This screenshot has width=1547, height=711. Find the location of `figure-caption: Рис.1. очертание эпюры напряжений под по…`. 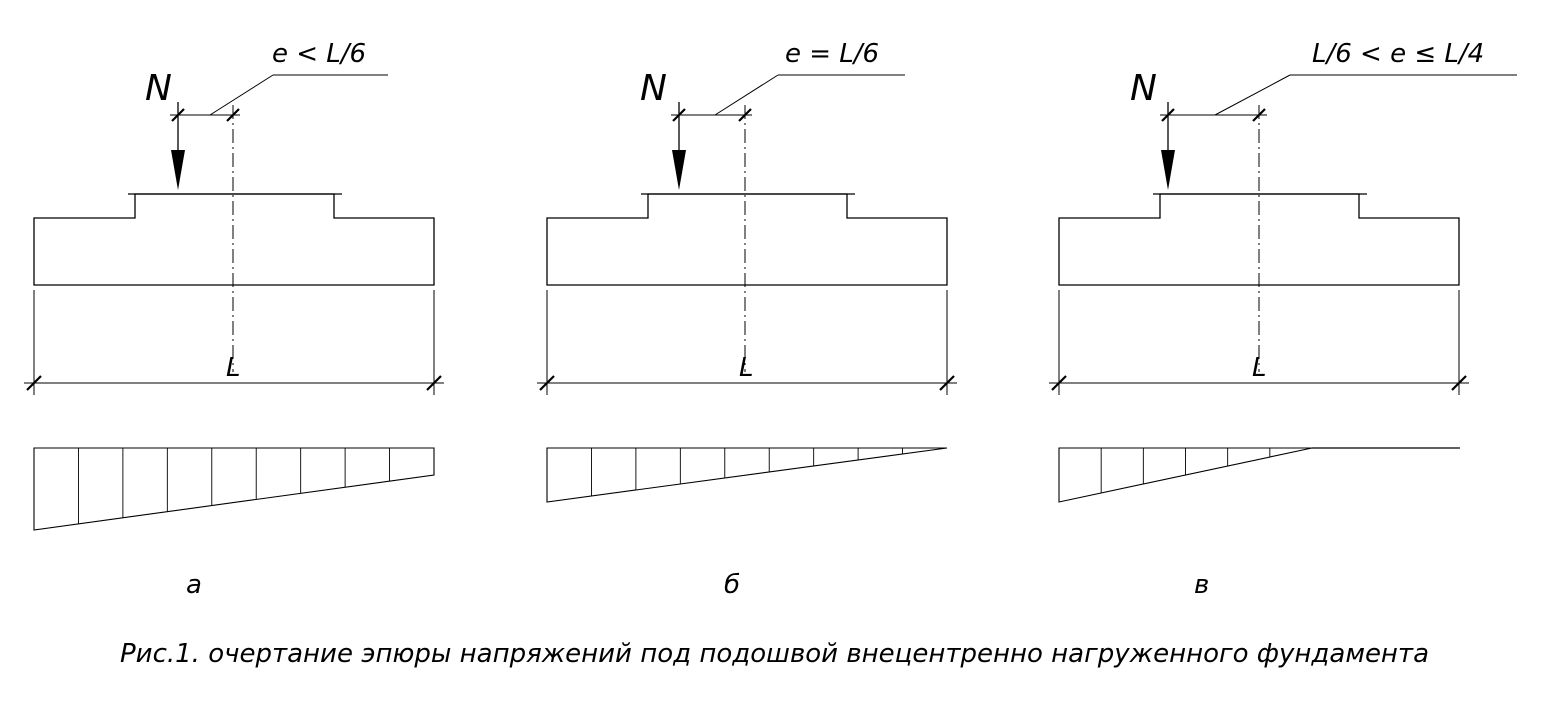

figure-caption: Рис.1. очертание эпюры напряжений под по… is located at coordinates (774, 654).